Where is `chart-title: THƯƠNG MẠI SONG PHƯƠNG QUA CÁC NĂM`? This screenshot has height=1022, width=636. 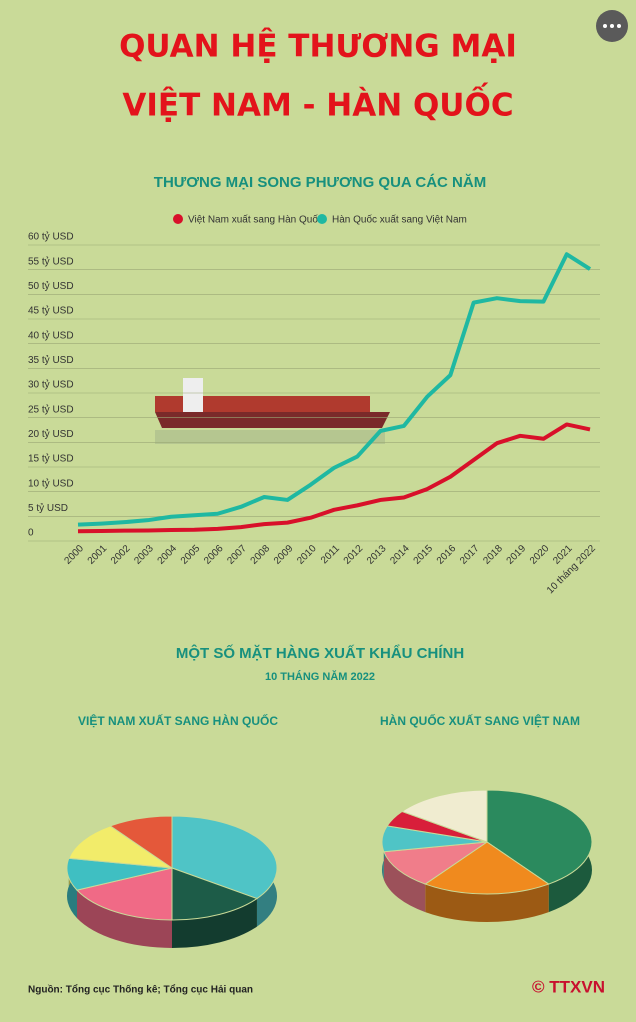 chart-title: THƯƠNG MẠI SONG PHƯƠNG QUA CÁC NĂM is located at coordinates (320, 182).